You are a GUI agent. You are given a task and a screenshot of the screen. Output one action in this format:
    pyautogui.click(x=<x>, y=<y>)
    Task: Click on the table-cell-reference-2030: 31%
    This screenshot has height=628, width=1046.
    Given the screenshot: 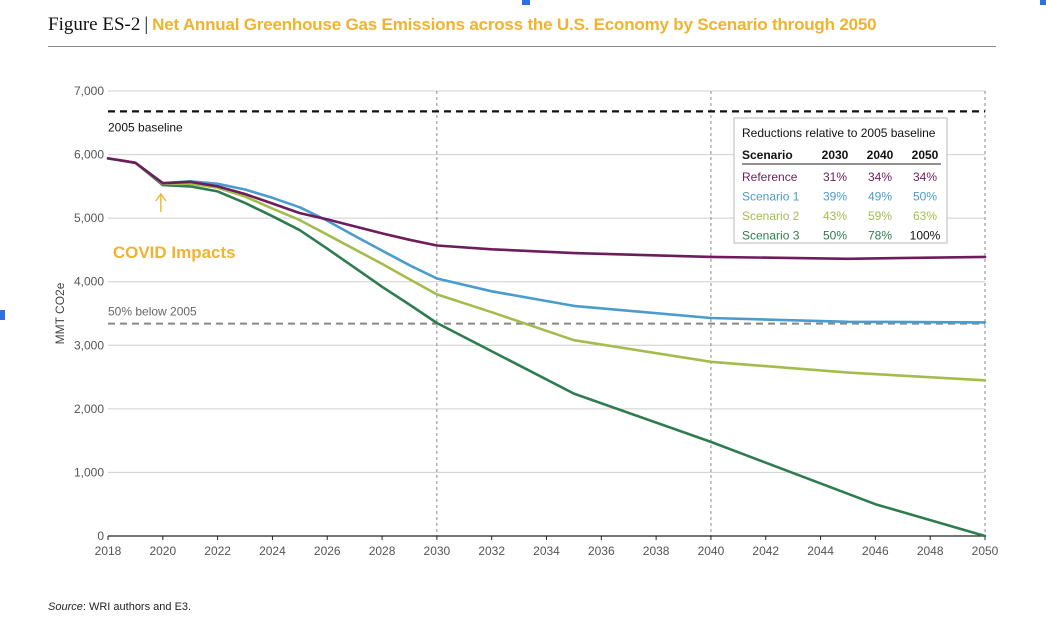 What is the action you would take?
    pyautogui.click(x=835, y=177)
    